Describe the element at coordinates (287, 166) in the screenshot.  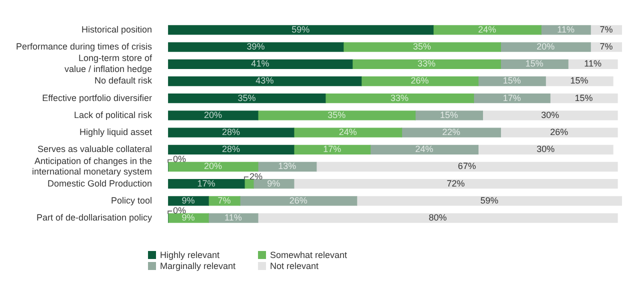
I see `data-label: 13%` at that location.